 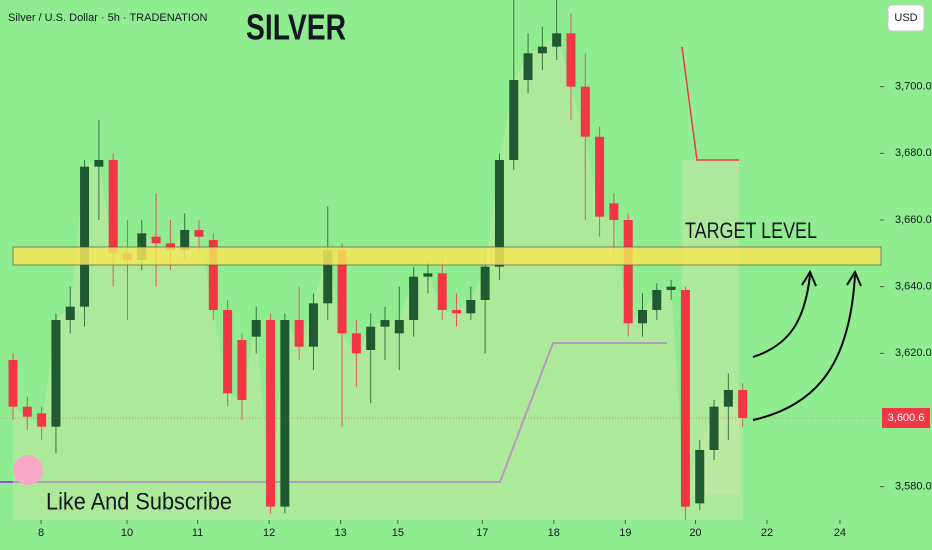 What do you see at coordinates (710, 103) in the screenshot?
I see `stop-line` at bounding box center [710, 103].